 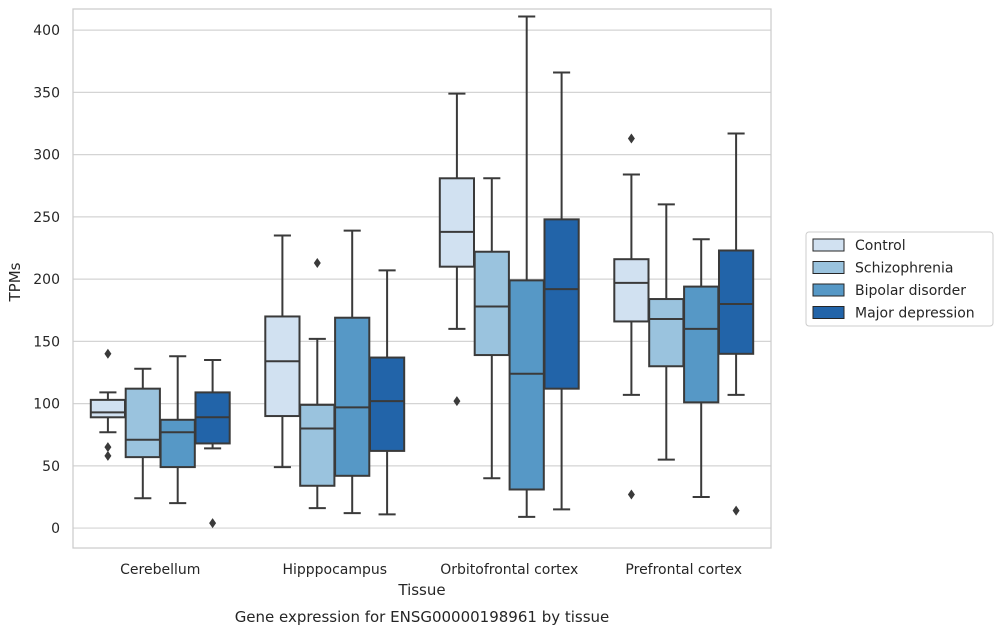 I want to click on y-tick-0: 0, so click(x=55, y=529).